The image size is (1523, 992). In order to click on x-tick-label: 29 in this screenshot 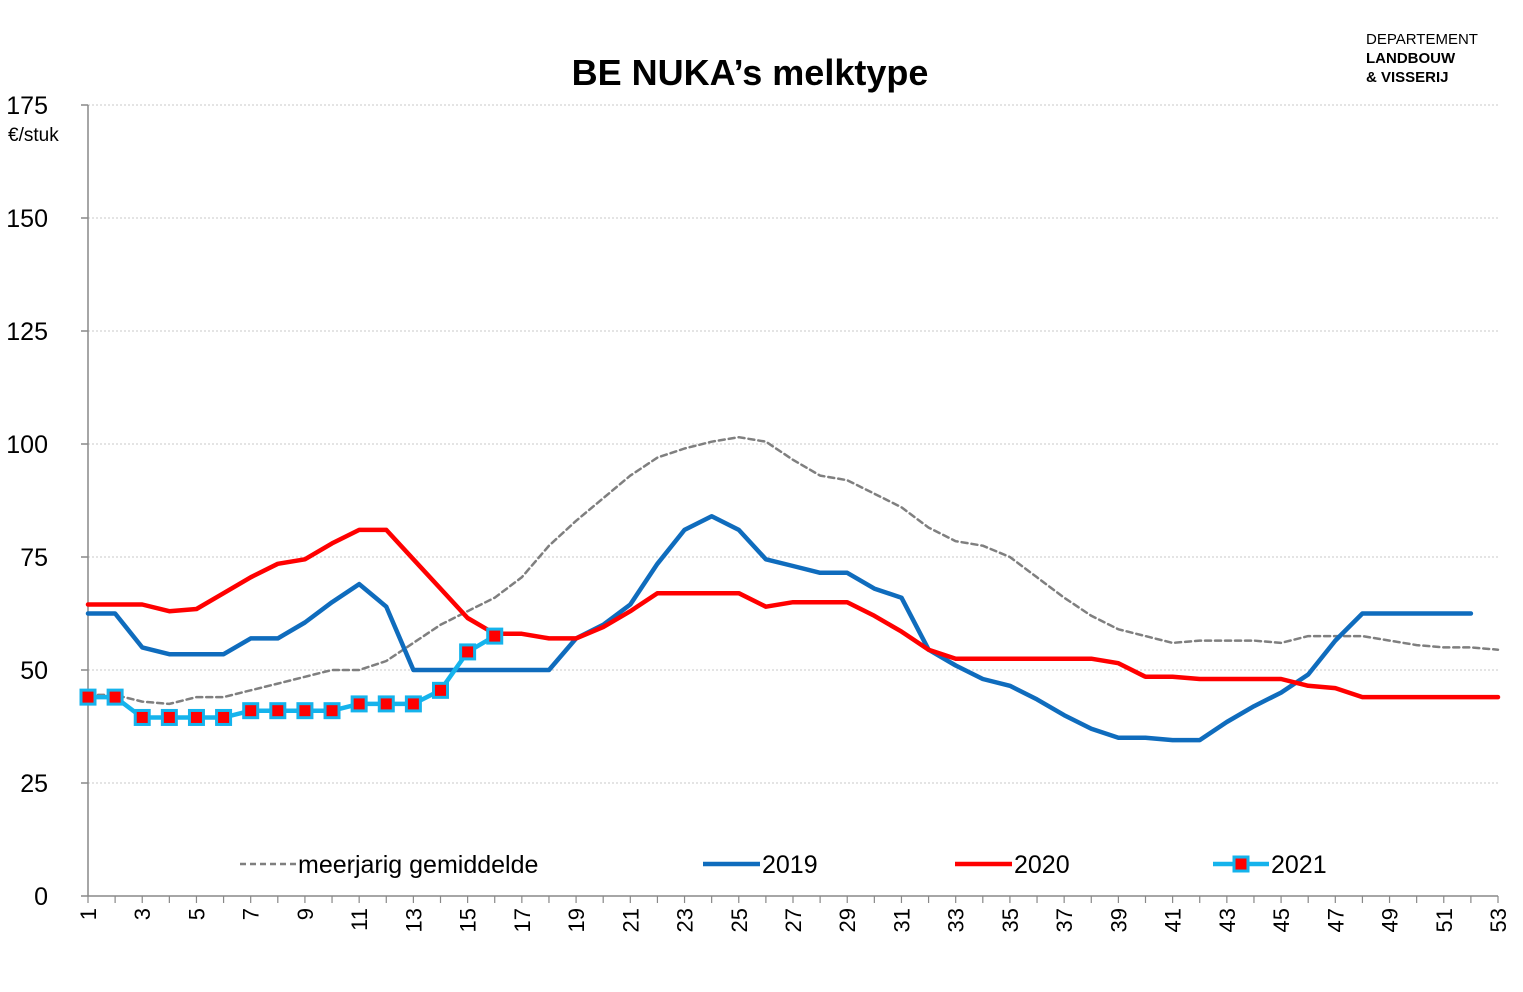, I will do `click(847, 920)`.